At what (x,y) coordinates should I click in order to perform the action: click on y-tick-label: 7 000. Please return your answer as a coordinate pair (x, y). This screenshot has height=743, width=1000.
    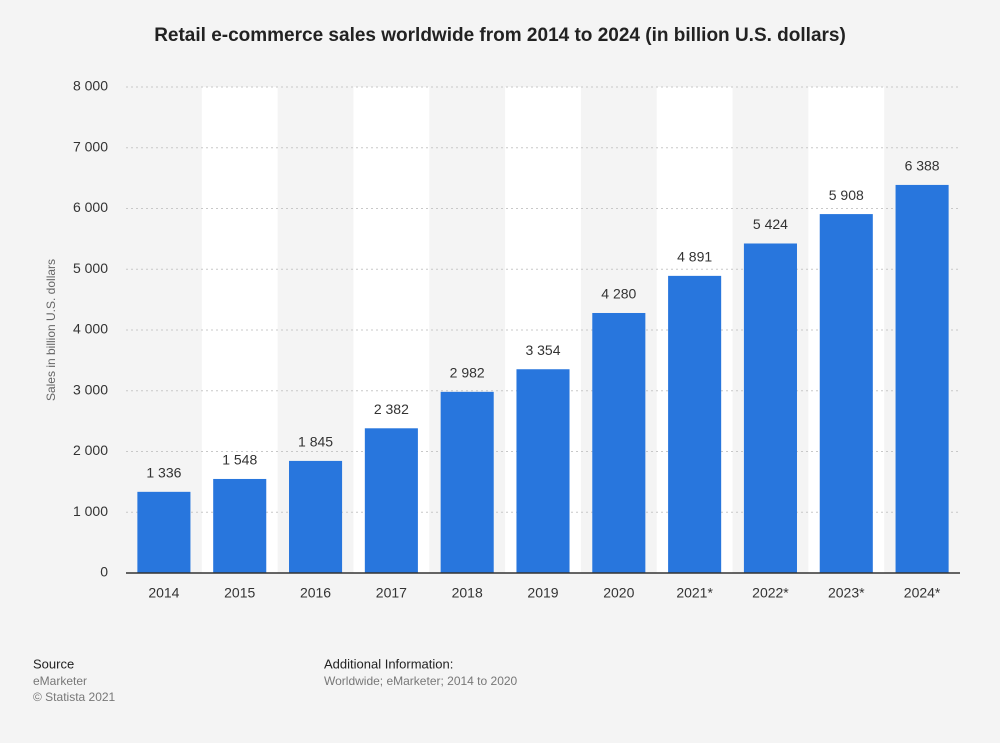
    Looking at the image, I should click on (90, 146).